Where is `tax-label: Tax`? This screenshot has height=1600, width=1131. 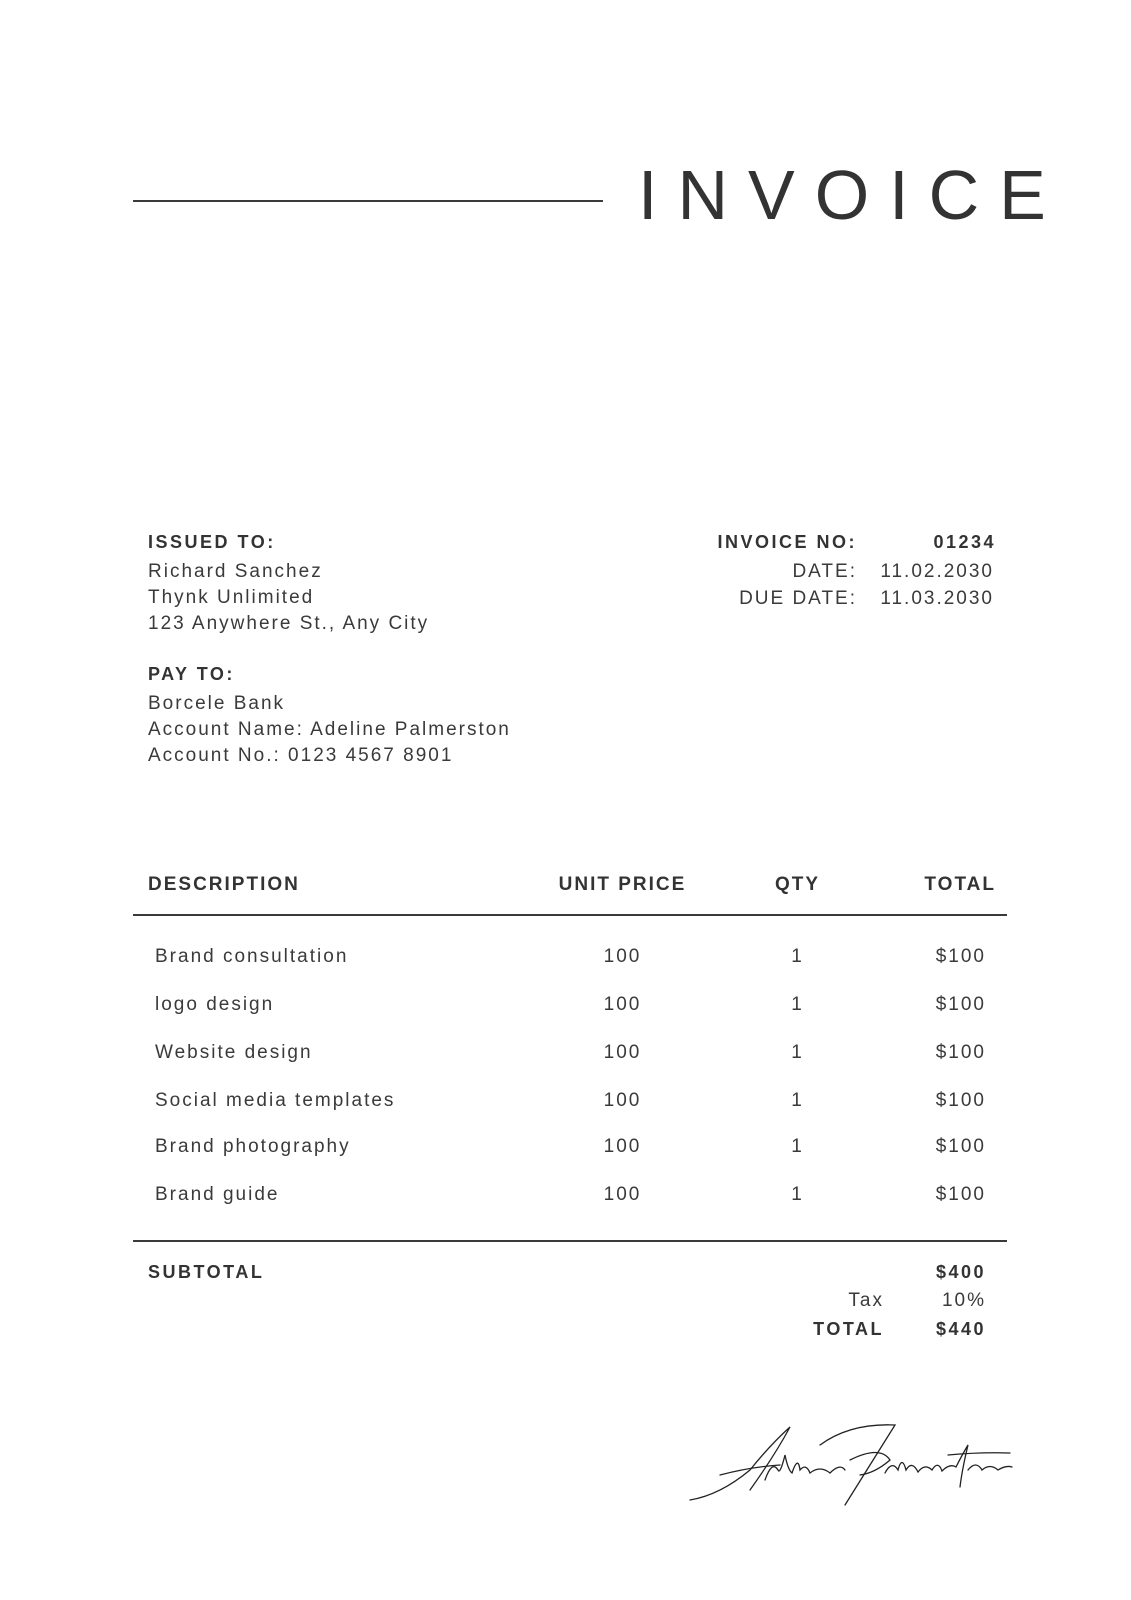 tax-label: Tax is located at coordinates (866, 1300).